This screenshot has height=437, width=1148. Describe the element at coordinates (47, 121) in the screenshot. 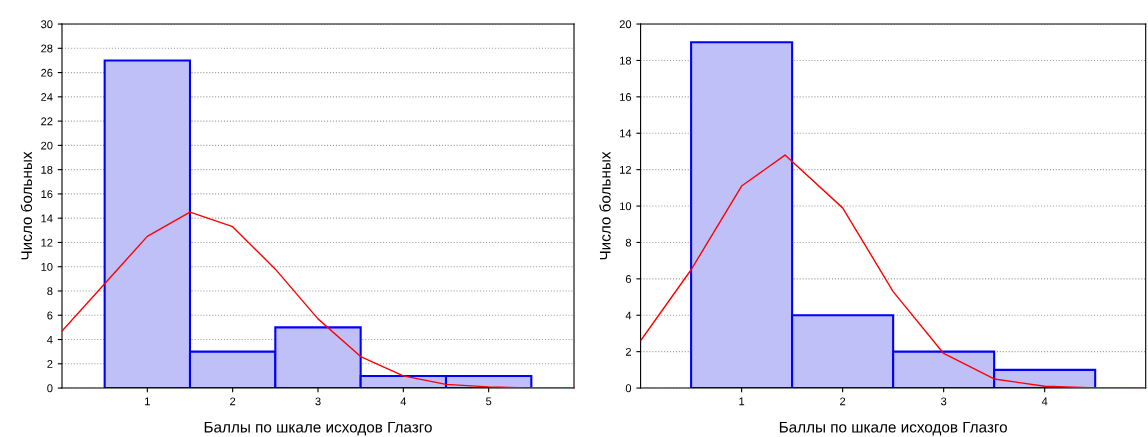

I see `y-tick-label: 22` at that location.